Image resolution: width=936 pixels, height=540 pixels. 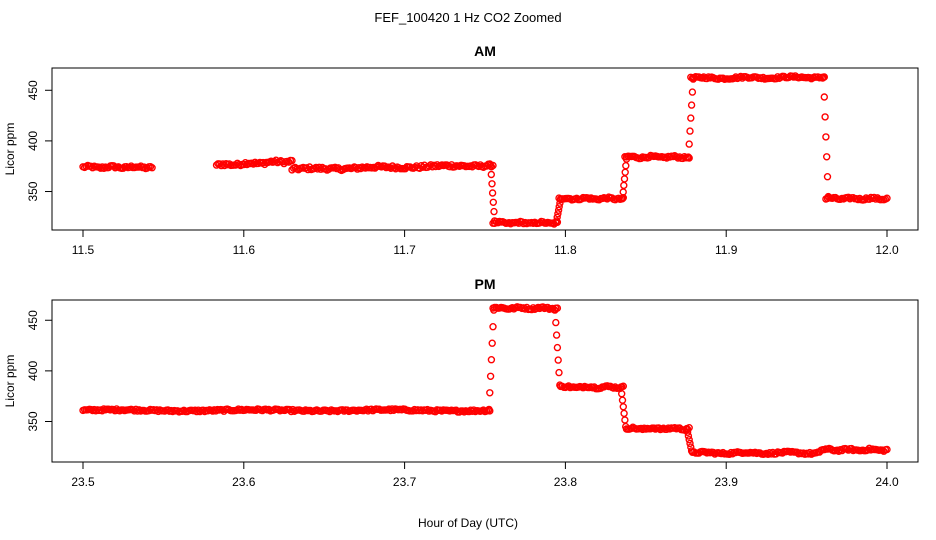 I want to click on x-tick-label: 11.8, so click(x=565, y=250).